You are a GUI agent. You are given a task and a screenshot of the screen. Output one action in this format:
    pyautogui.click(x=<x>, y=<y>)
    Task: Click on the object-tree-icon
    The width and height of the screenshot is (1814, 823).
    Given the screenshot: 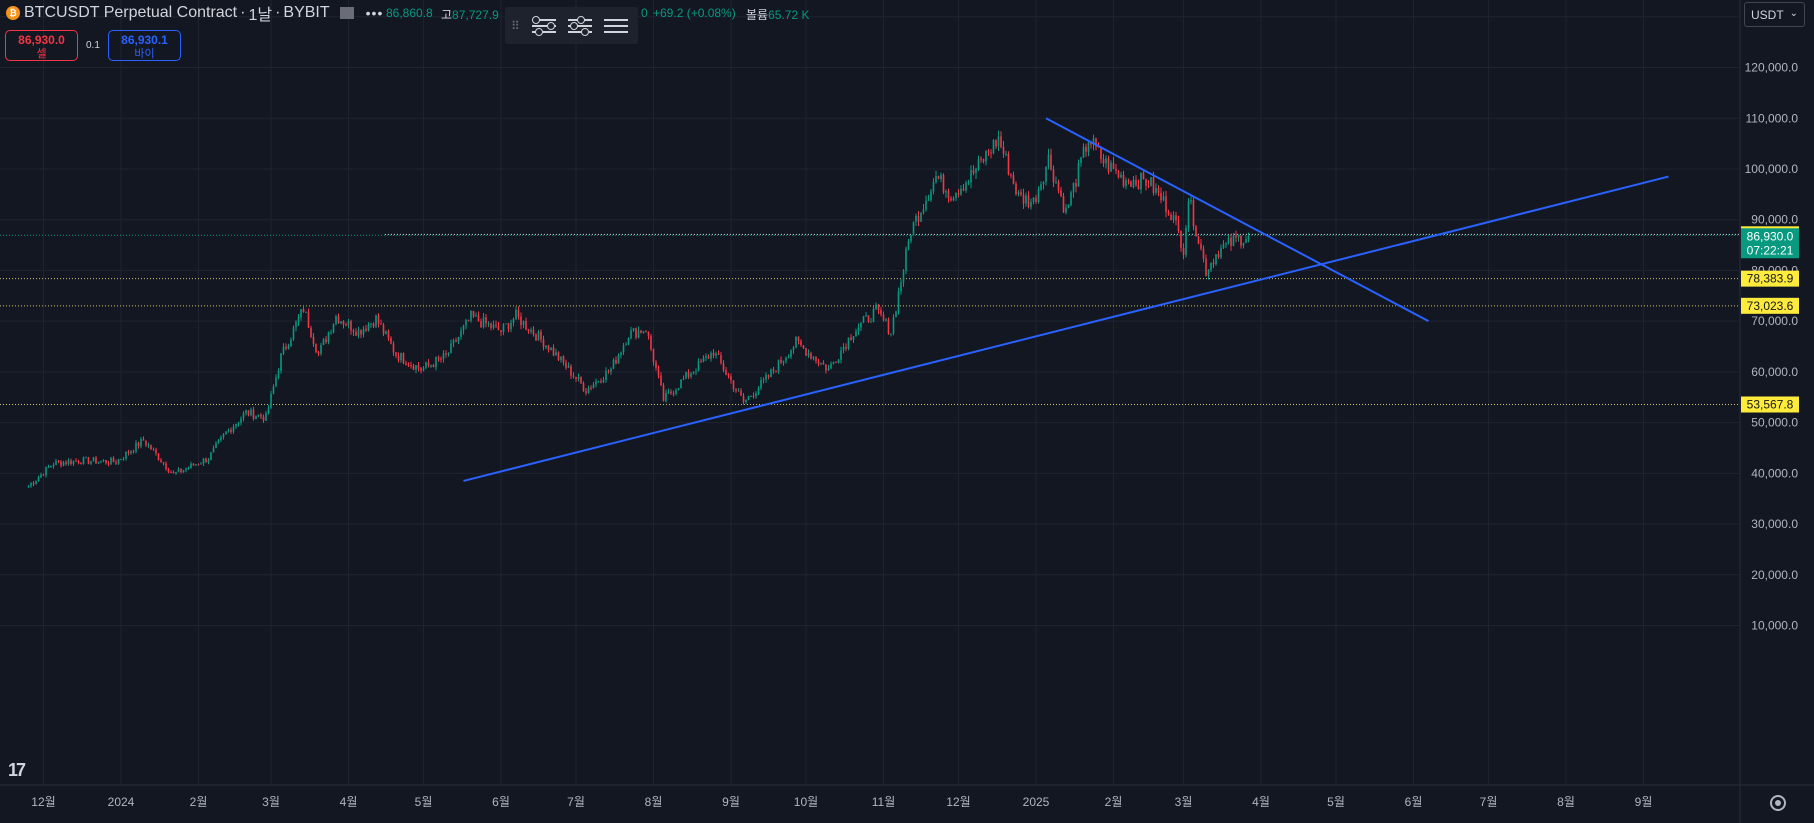 What is the action you would take?
    pyautogui.click(x=580, y=26)
    